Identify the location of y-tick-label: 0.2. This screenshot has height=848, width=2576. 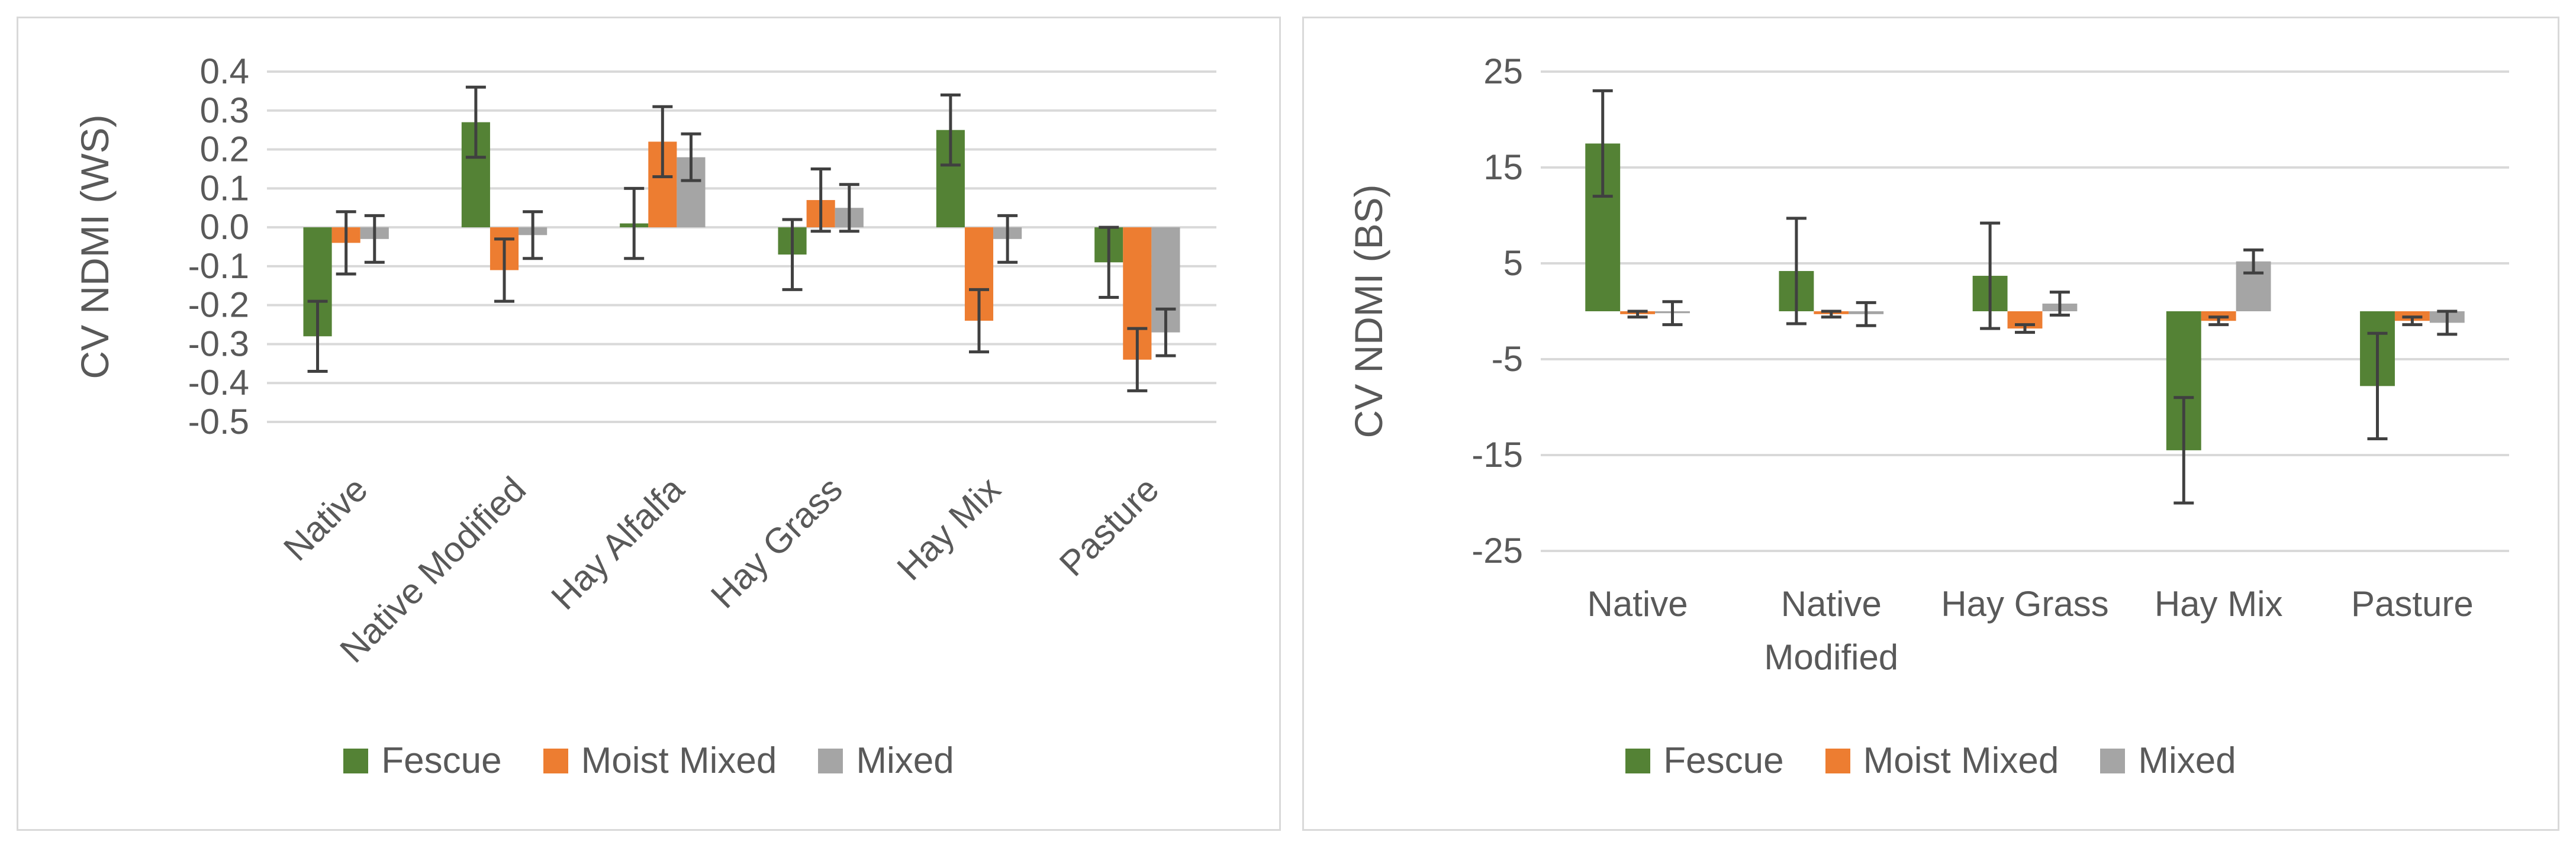
(225, 149).